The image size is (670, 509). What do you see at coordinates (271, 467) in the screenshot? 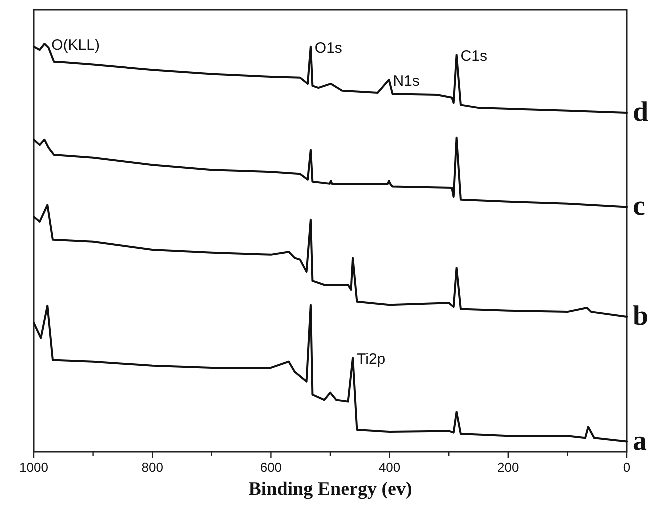
I see `x-tick-label: 600` at bounding box center [271, 467].